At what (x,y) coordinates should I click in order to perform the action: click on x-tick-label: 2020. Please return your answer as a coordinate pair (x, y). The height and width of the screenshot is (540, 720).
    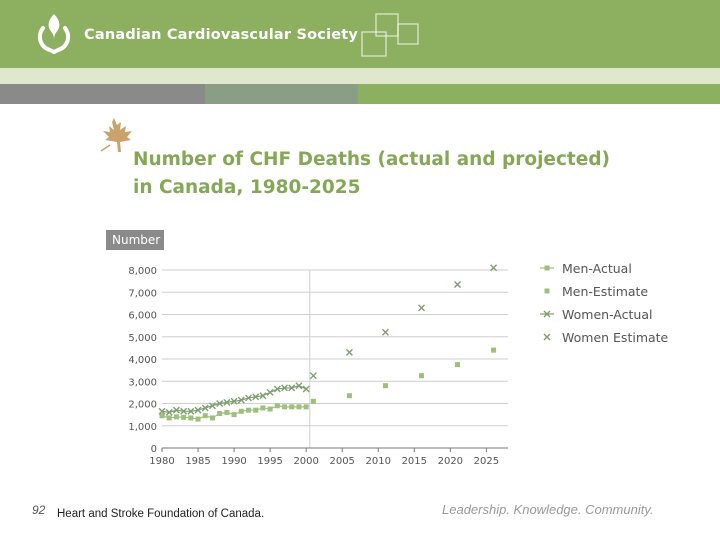
    Looking at the image, I should click on (450, 461).